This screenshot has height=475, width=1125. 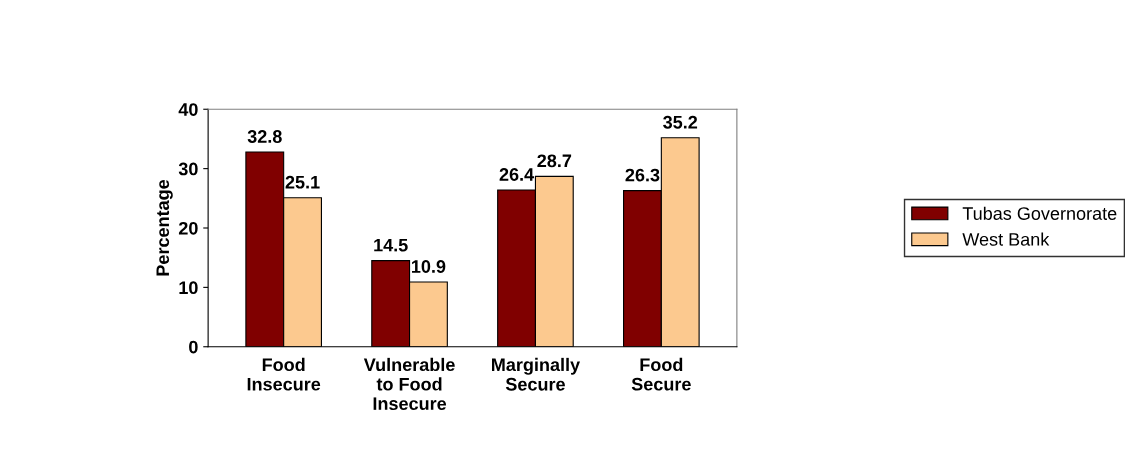 What do you see at coordinates (264, 136) in the screenshot?
I see `data-label: 32.8` at bounding box center [264, 136].